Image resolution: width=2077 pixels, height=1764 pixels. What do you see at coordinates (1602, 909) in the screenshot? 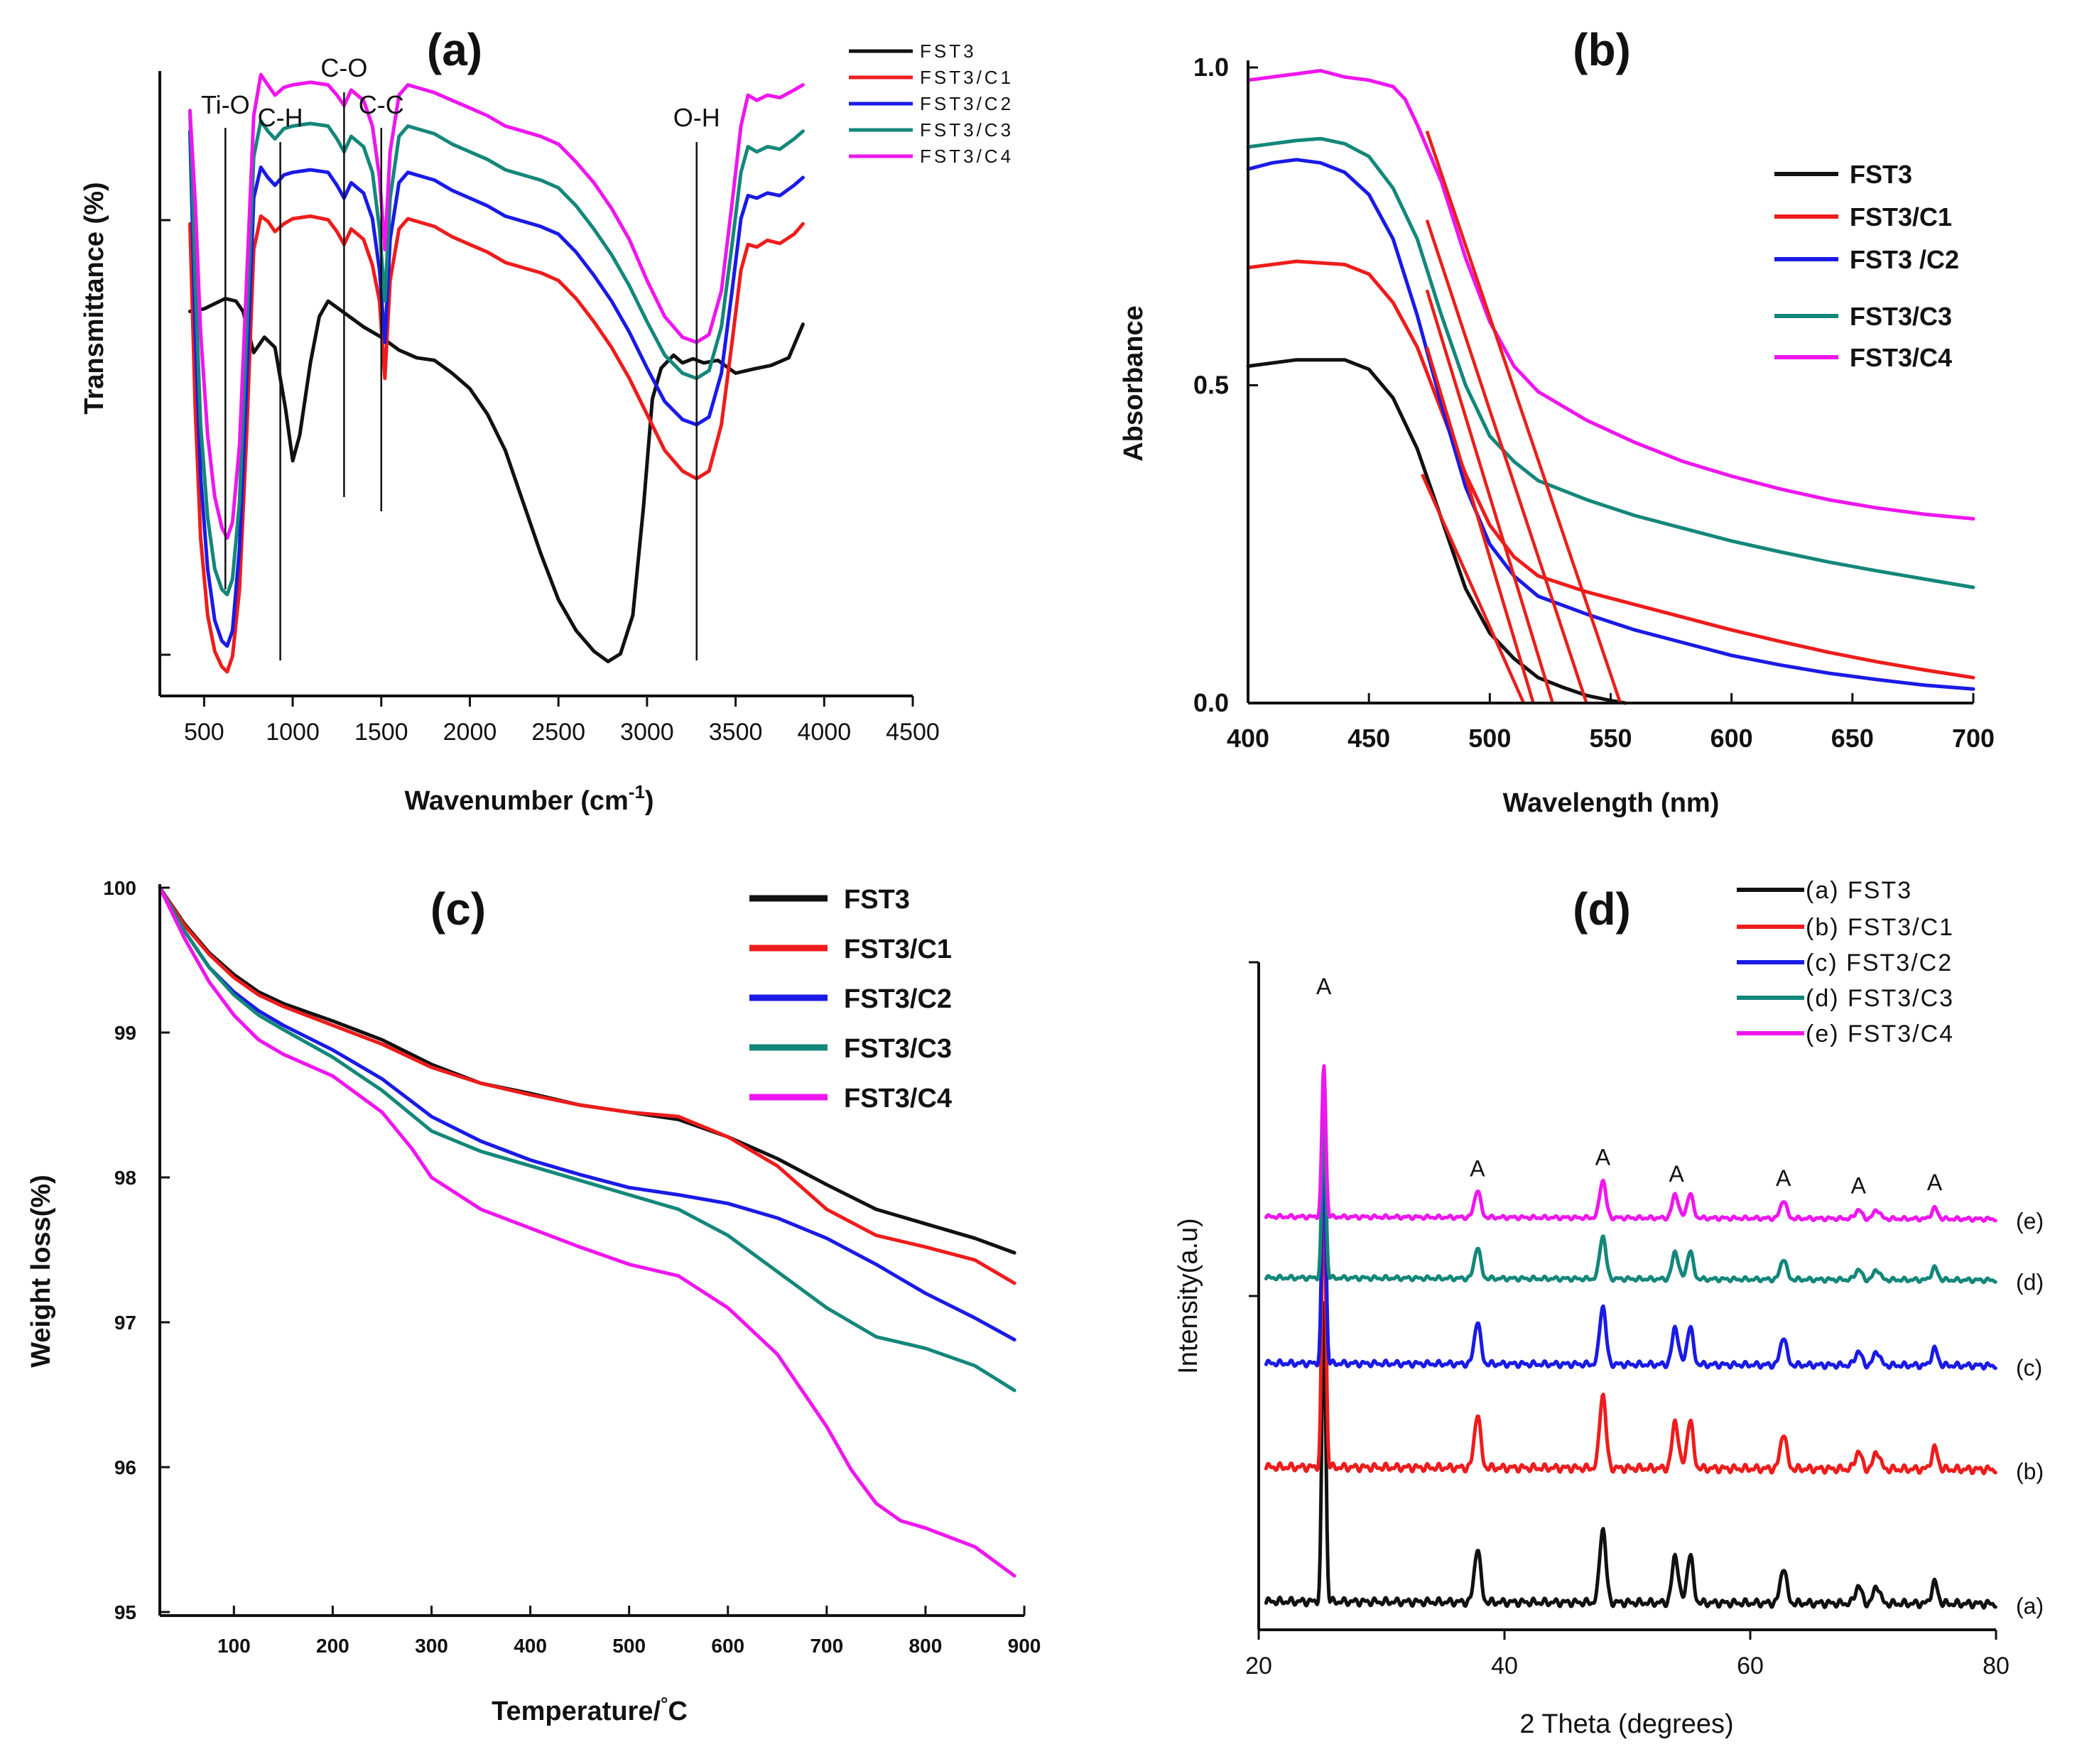
I see `panel-d-title: (d)` at bounding box center [1602, 909].